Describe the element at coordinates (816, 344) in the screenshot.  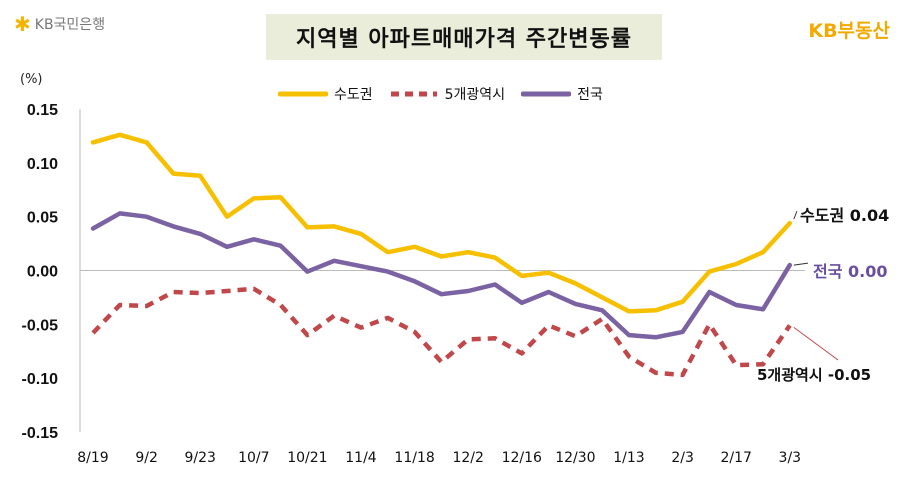
I see `leader-line-metro5` at that location.